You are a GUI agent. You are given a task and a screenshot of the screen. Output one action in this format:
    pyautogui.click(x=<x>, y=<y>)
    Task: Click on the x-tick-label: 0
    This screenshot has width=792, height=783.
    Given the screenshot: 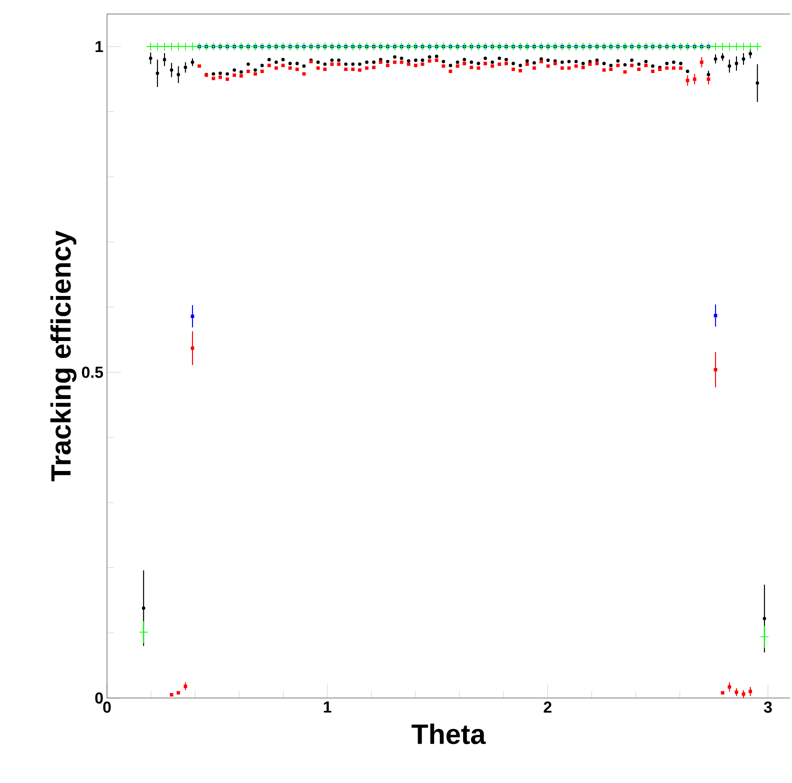 What is the action you would take?
    pyautogui.click(x=107, y=707)
    